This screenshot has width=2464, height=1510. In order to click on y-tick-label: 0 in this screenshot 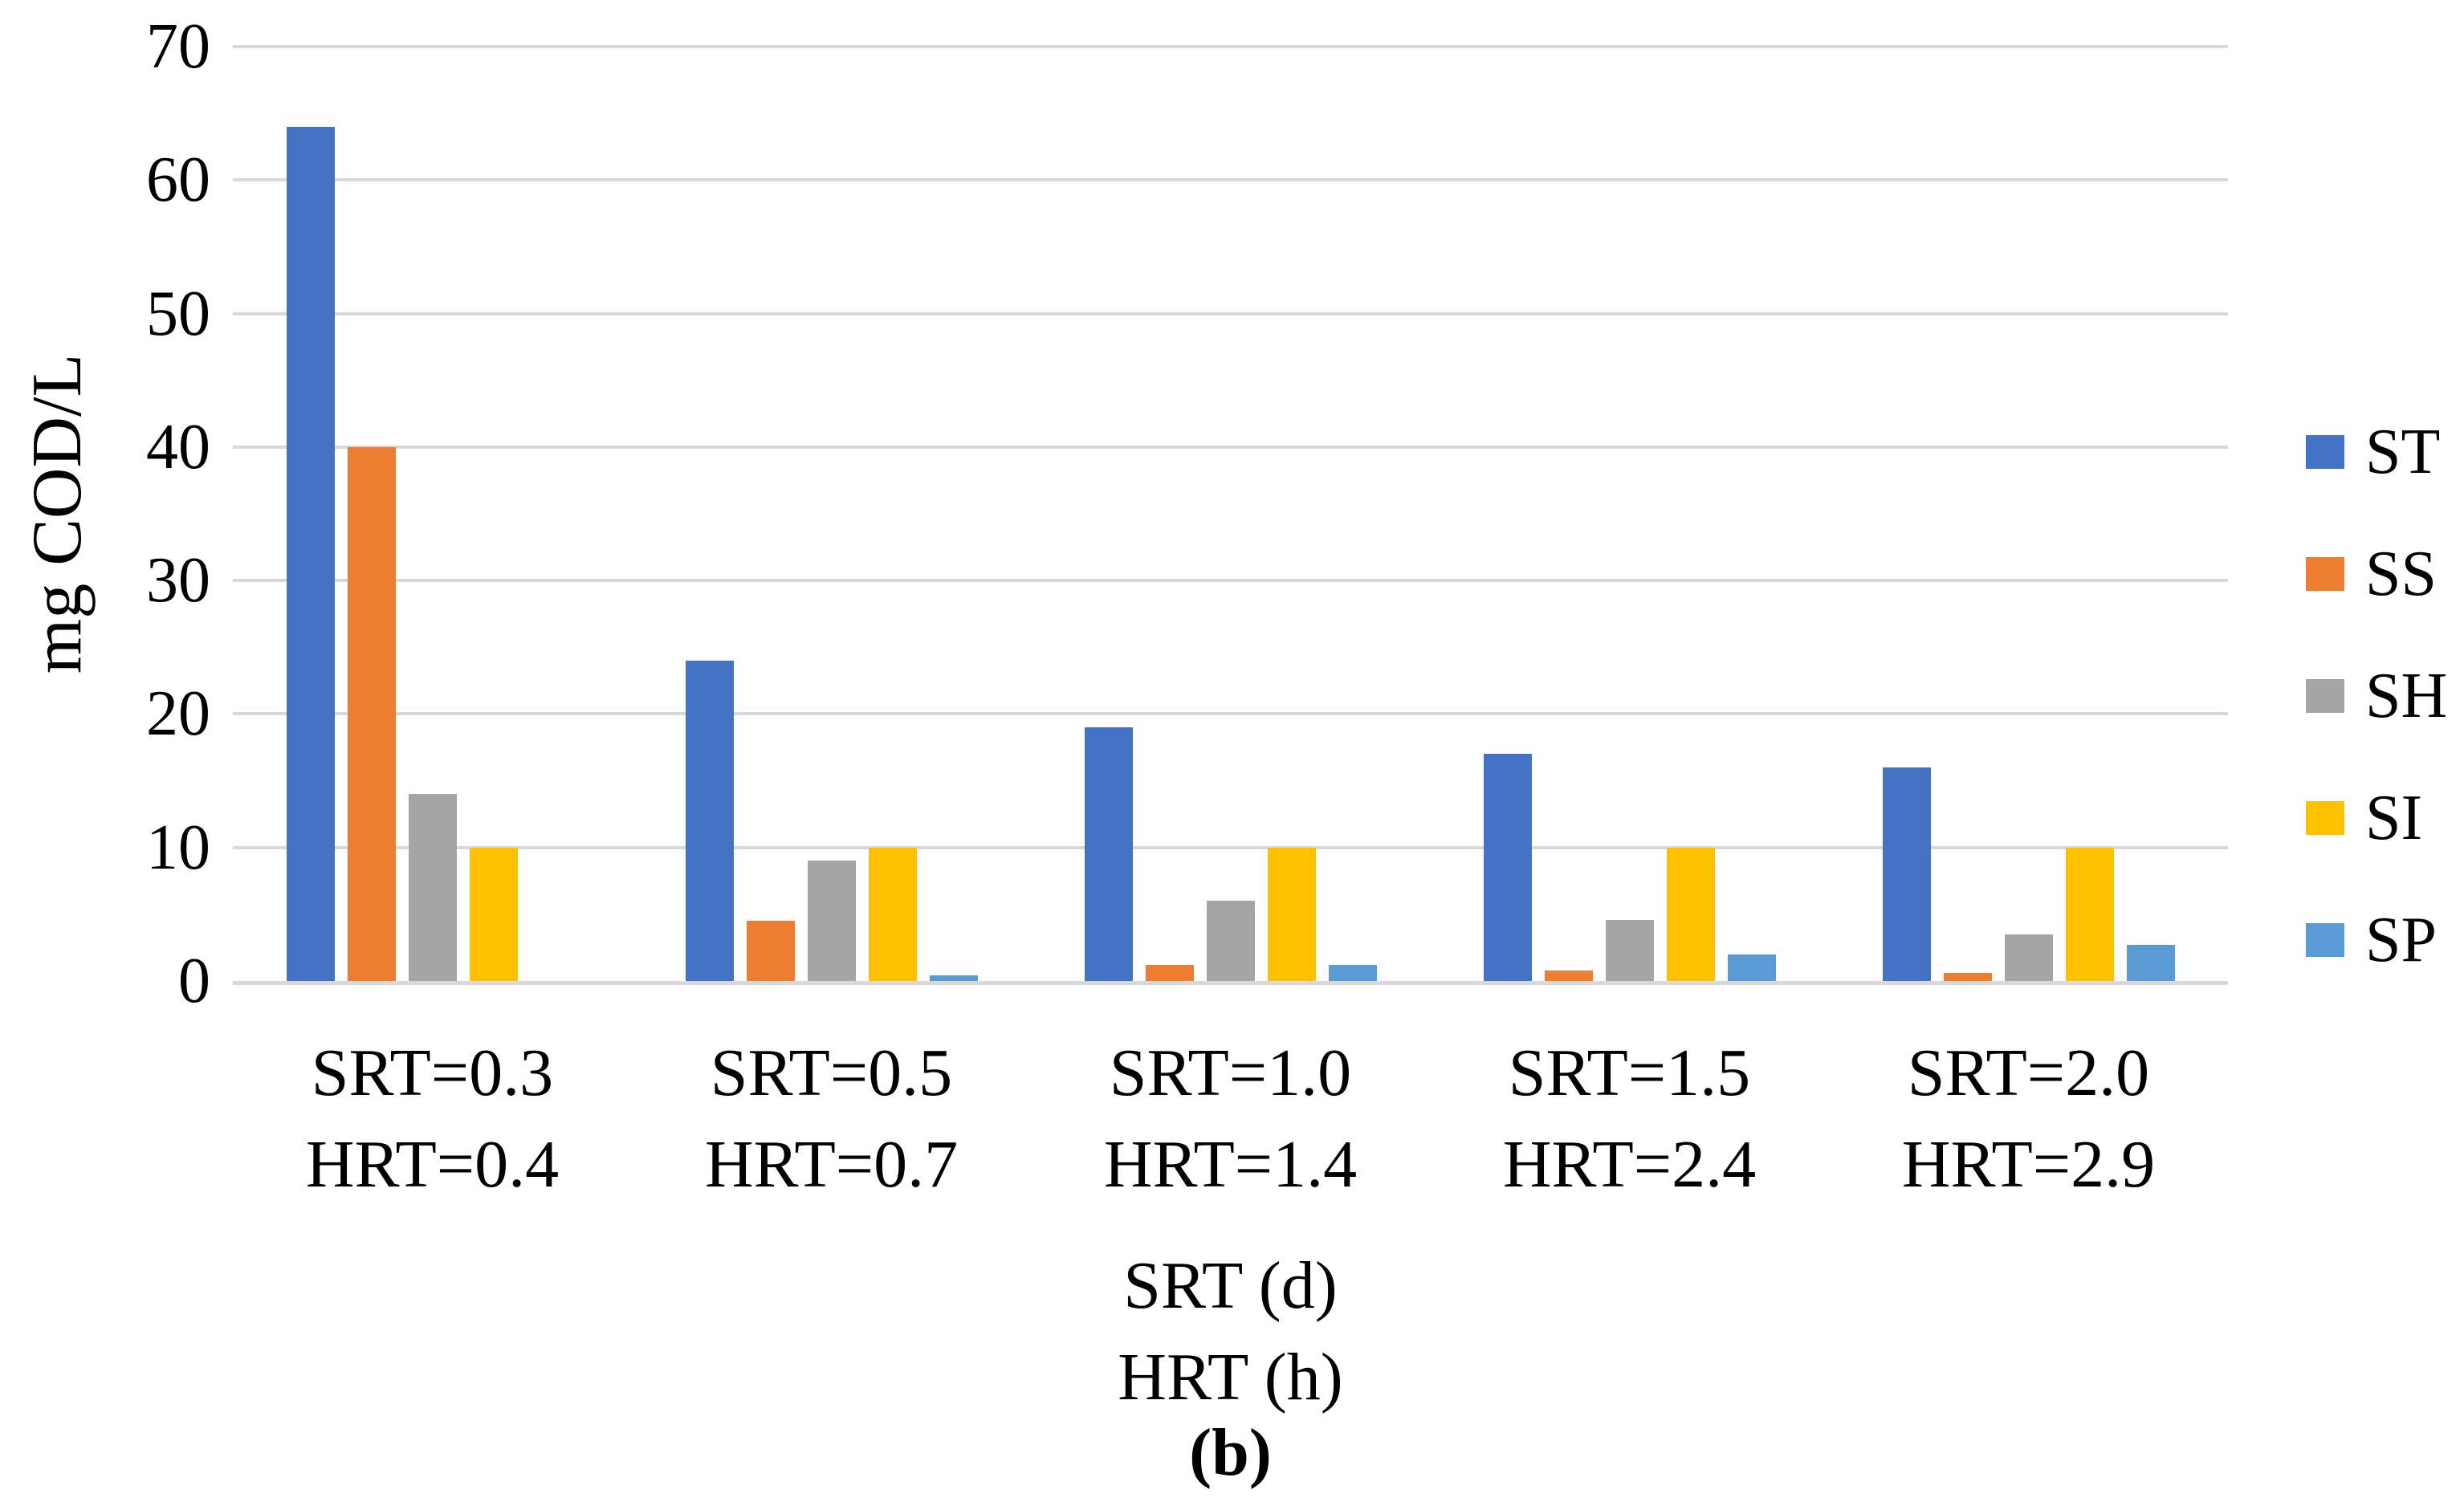, I will do `click(194, 981)`.